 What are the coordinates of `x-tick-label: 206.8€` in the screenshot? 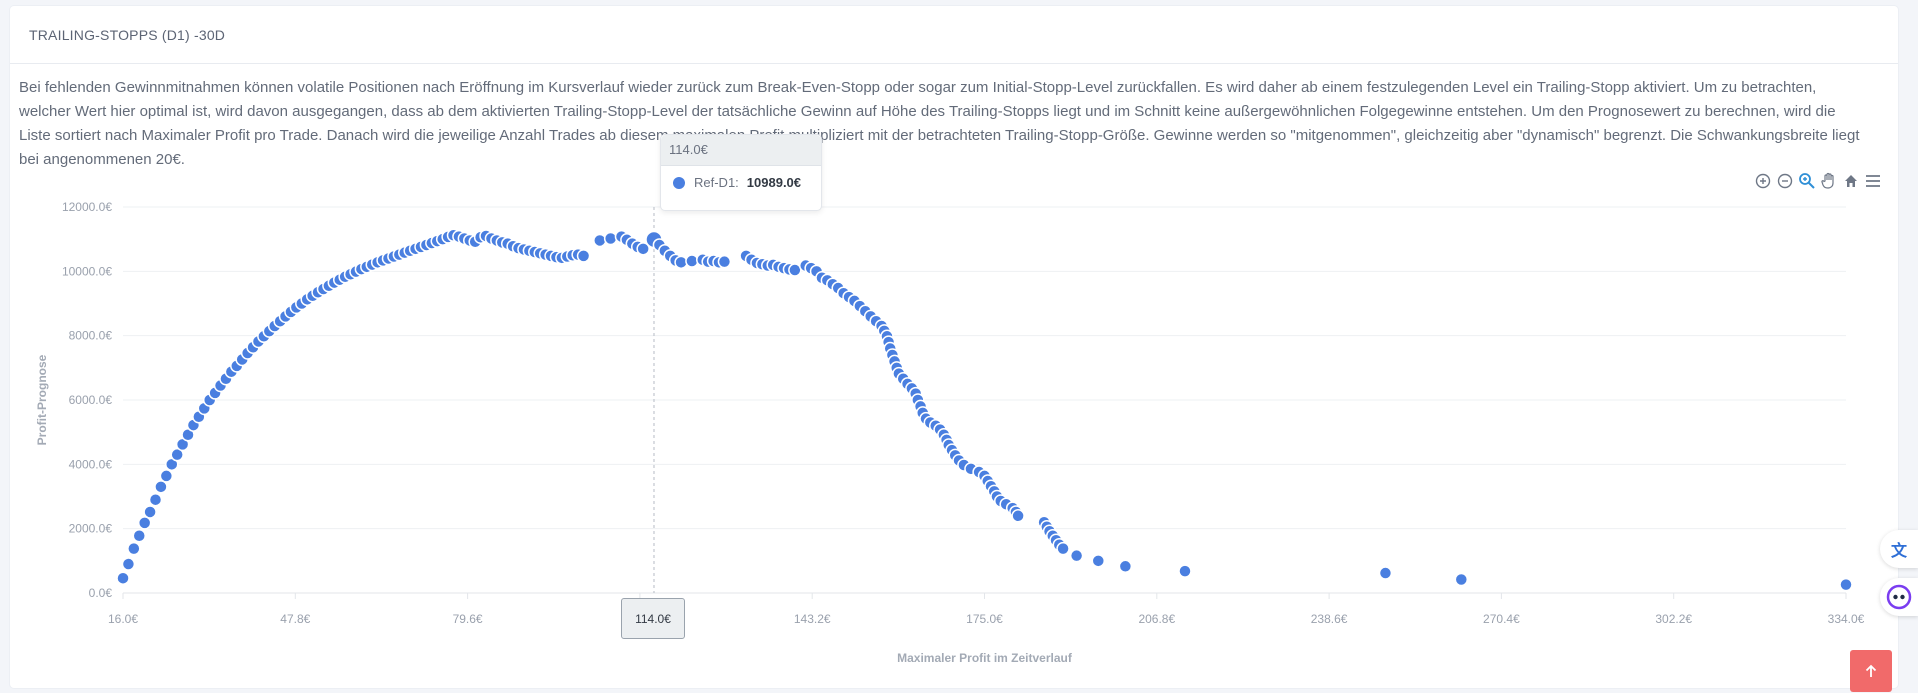 It's located at (1156, 619).